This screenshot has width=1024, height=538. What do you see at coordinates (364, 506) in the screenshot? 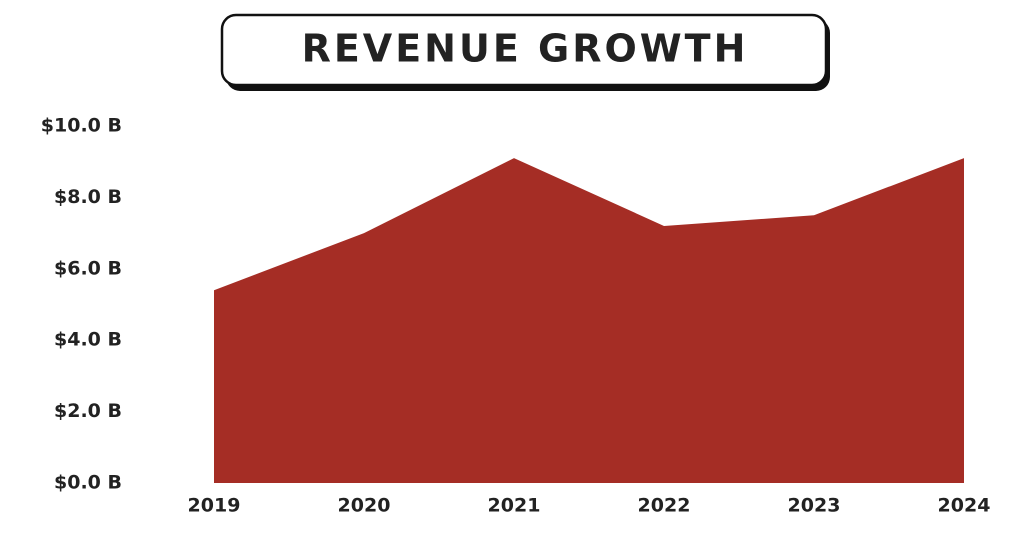
I see `x-tick-label: 2020` at bounding box center [364, 506].